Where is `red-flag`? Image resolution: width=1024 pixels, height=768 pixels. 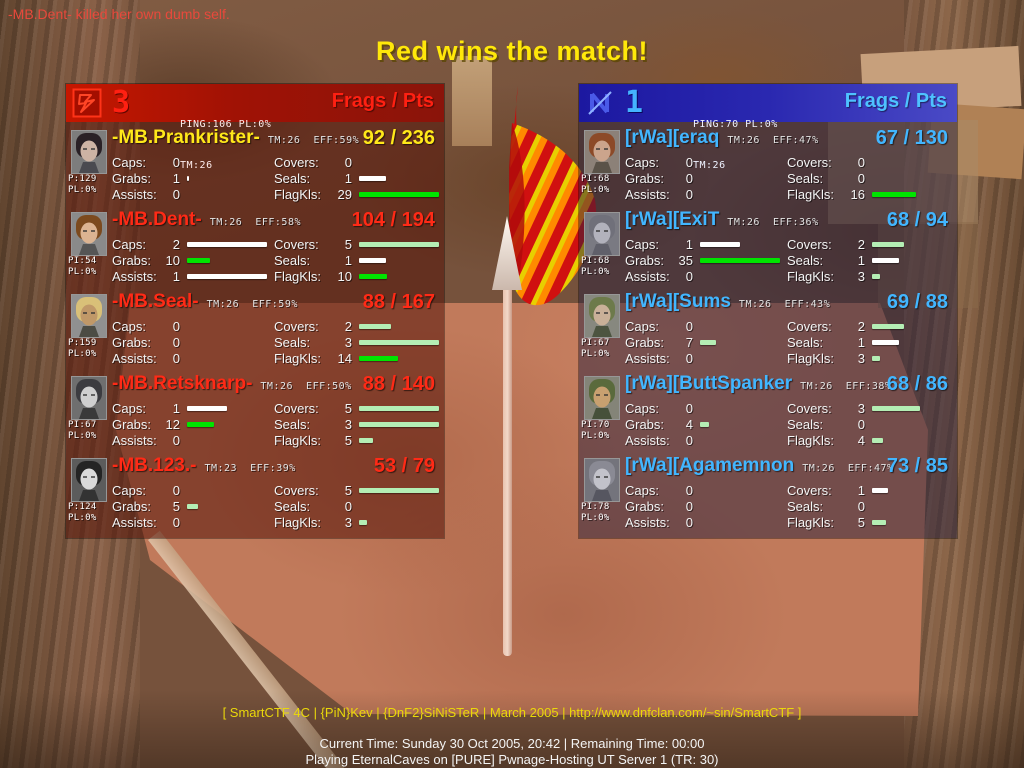
red-flag is located at coordinates (544, 371).